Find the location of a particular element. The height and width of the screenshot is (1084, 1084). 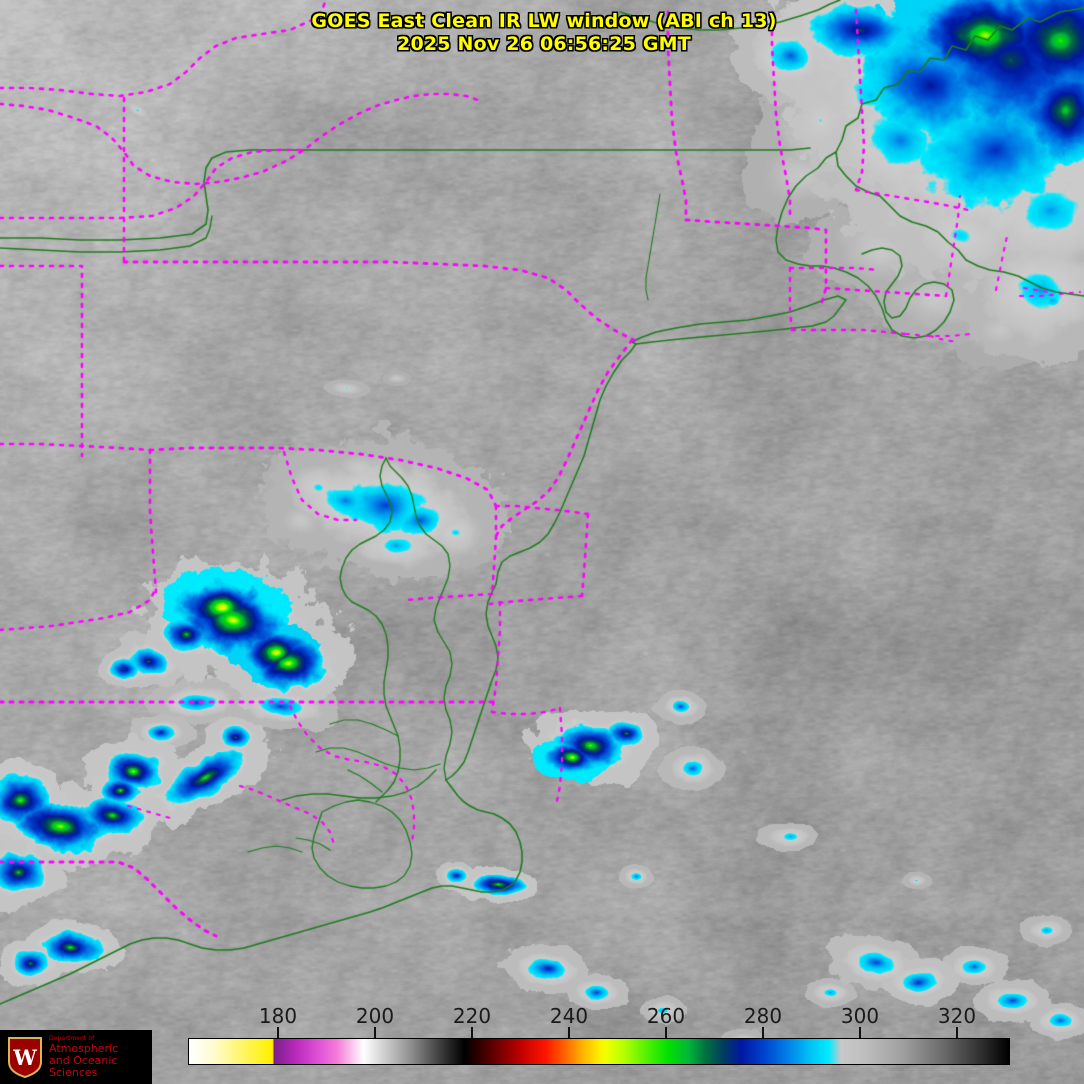

logo-line-2: and Oceanic Sciences is located at coordinates (83, 1067).